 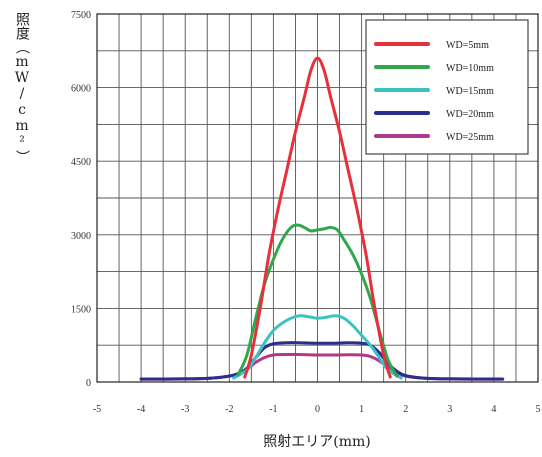 I want to click on x-tick-labels: -5 -4 -3 -2 -1 0 1 2 3 4 5, so click(x=317, y=409).